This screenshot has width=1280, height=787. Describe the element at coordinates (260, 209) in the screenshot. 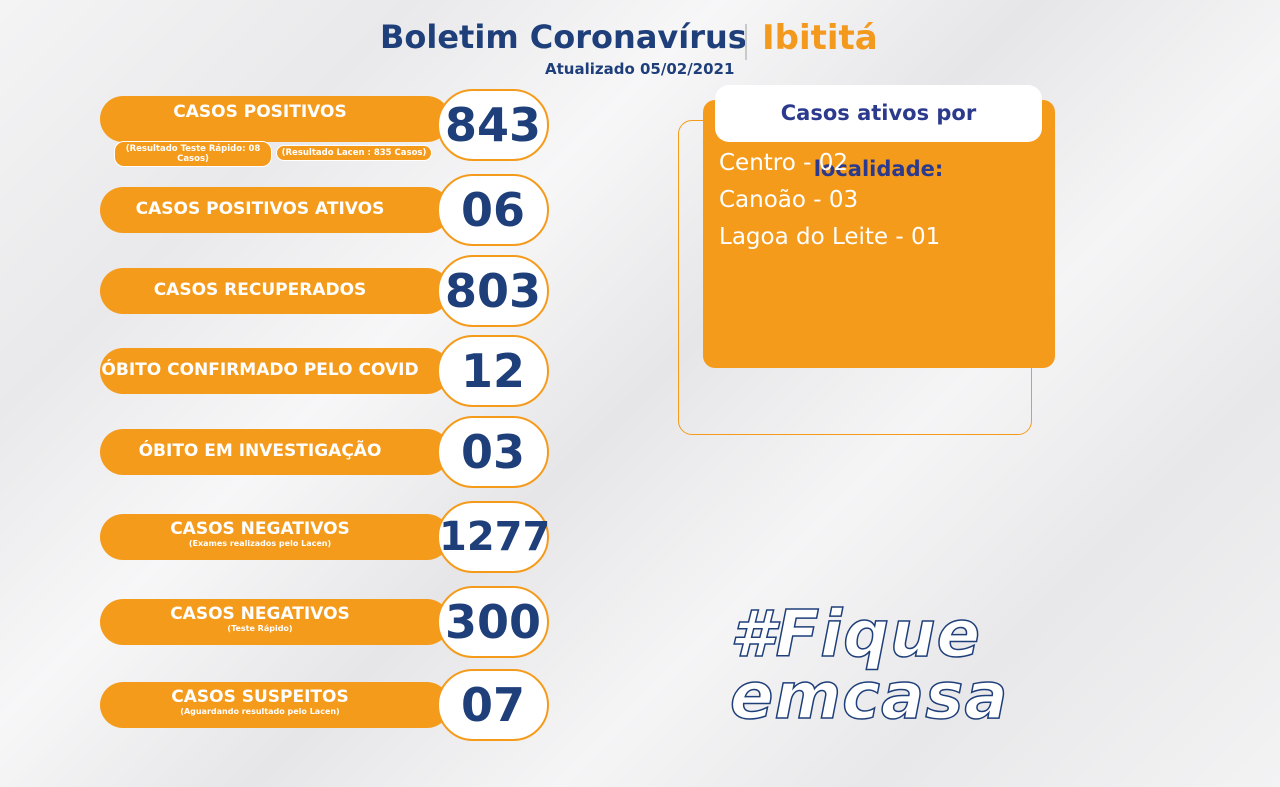

I see `stat-label: CASOS POSITIVOS ATIVOS` at that location.